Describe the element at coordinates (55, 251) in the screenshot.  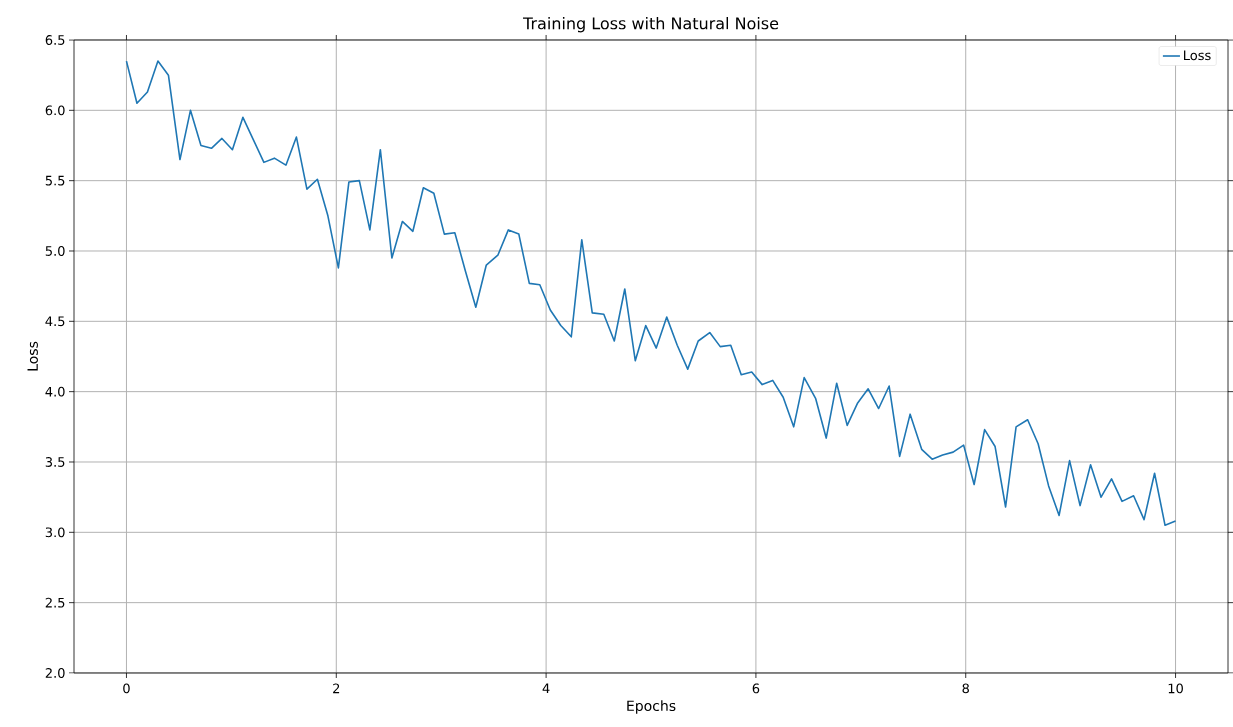
I see `y-tick-label: 5.0` at that location.